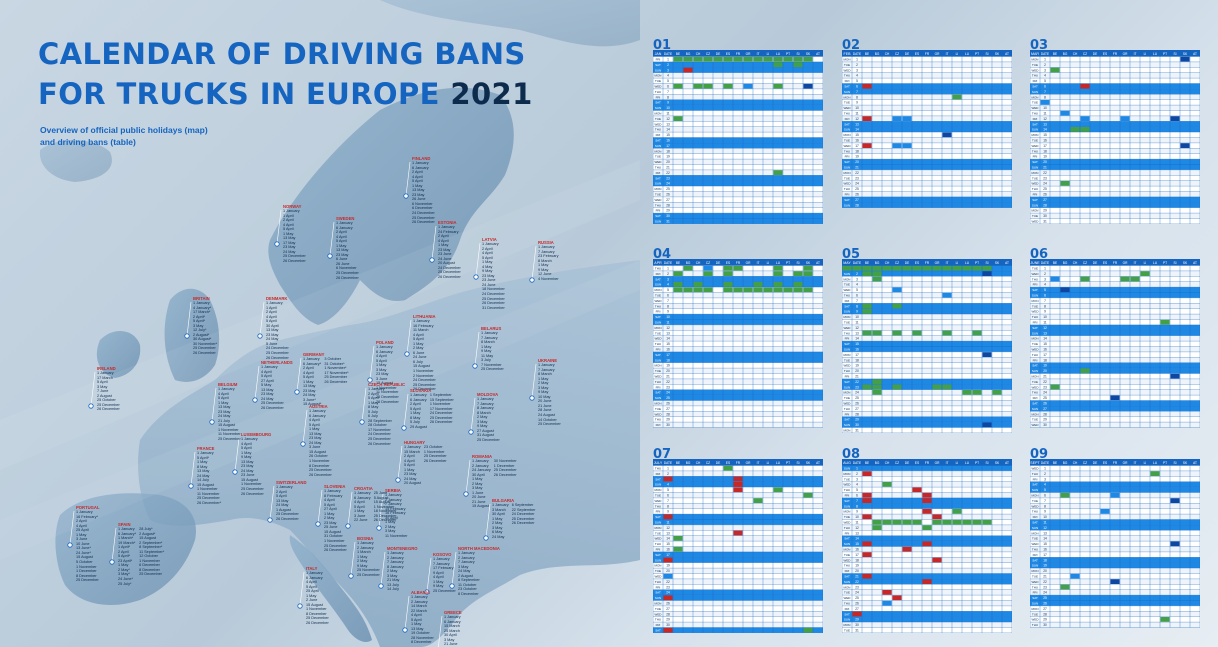 This screenshot has height=647, width=1218. Describe the element at coordinates (1085, 54) in the screenshot. I see `column-header: CZ` at that location.